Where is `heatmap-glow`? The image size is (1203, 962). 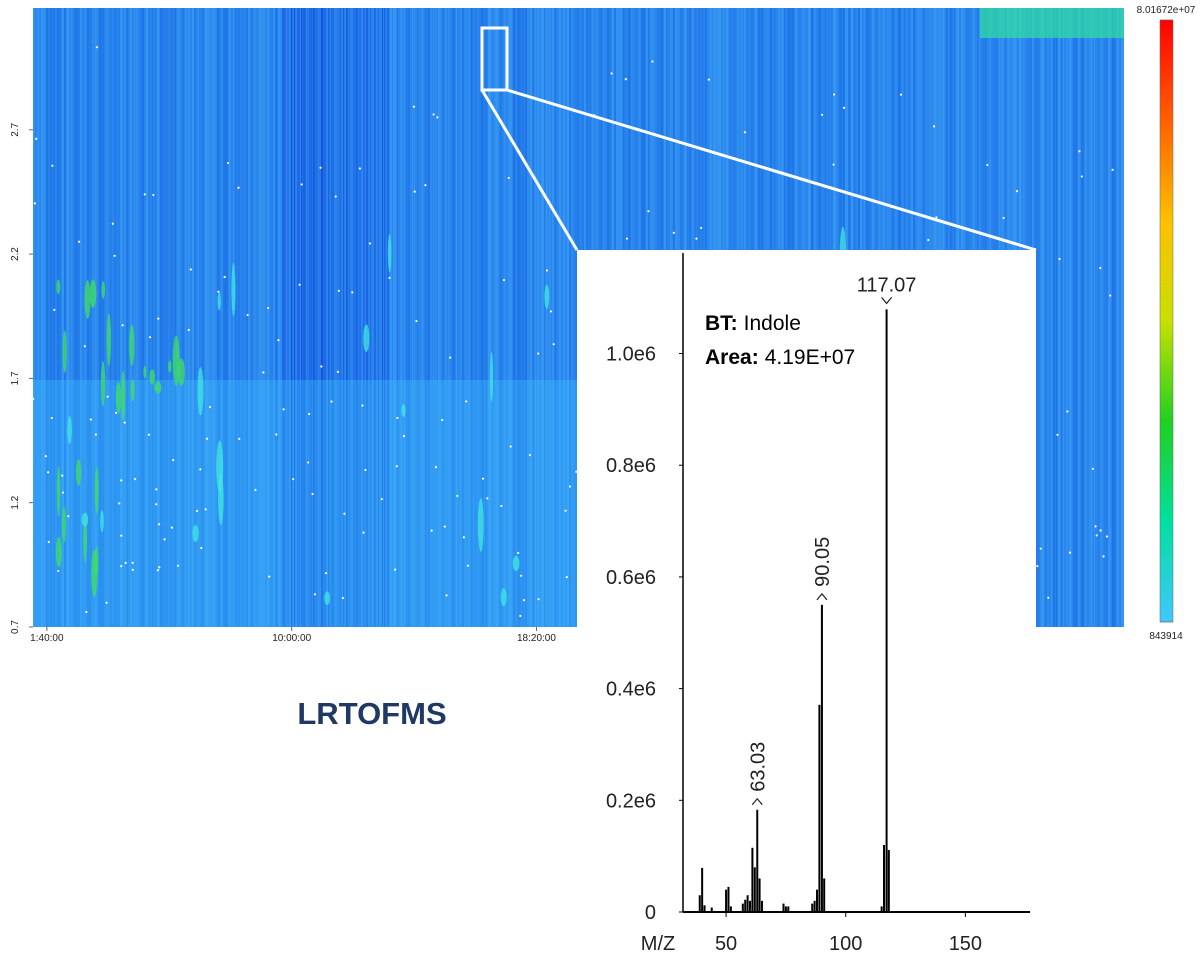
heatmap-glow is located at coordinates (1052, 23).